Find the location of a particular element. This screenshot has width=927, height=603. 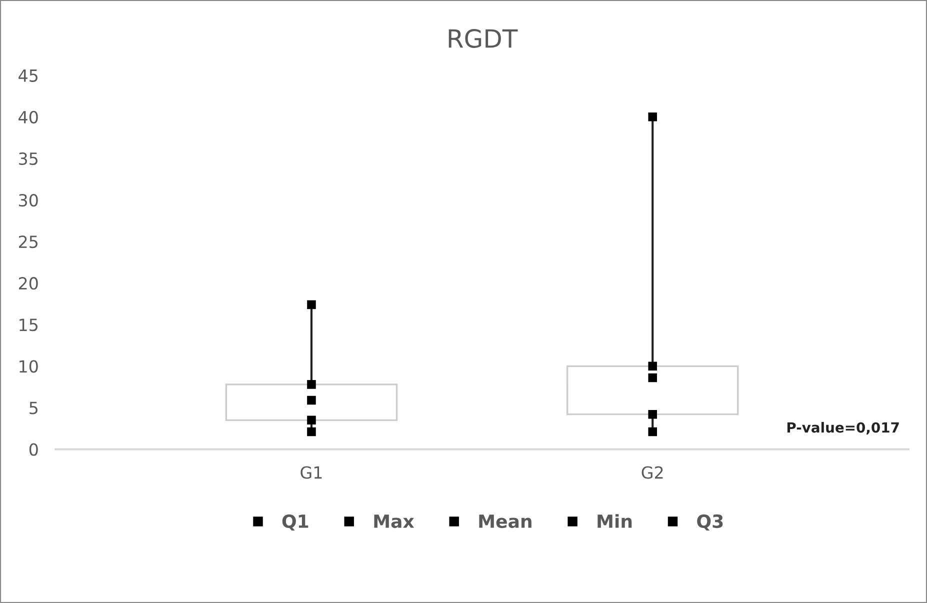

y-tick-label: 45 is located at coordinates (28, 76).